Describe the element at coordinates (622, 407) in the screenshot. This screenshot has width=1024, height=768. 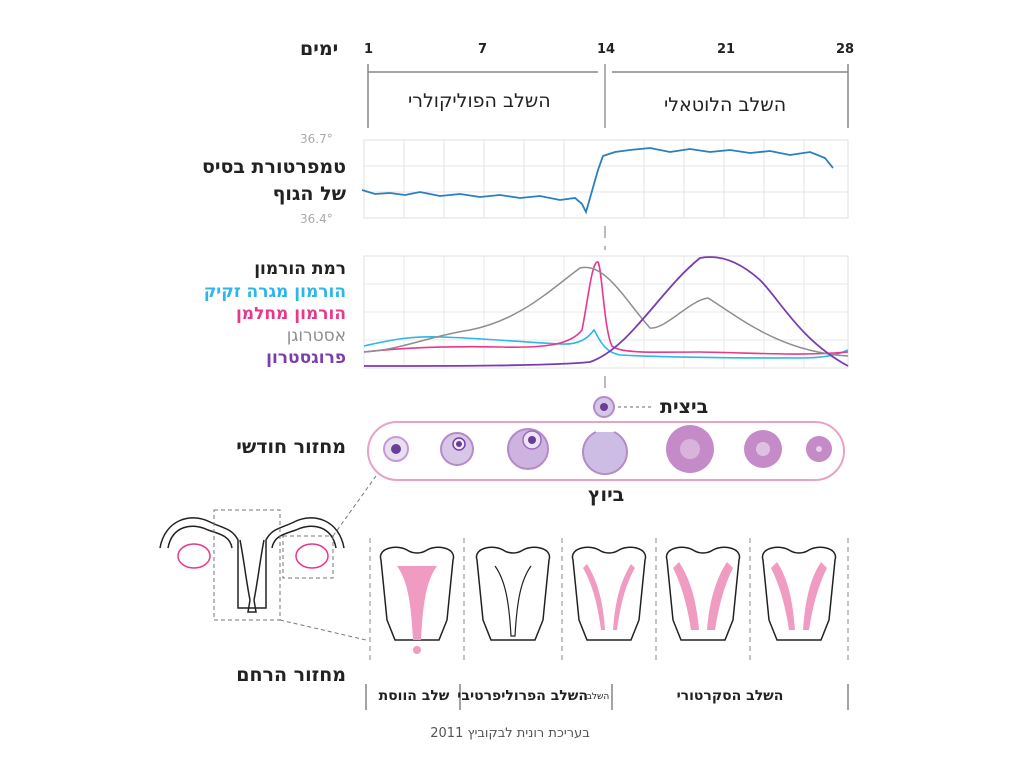
I see `ovulated-egg` at that location.